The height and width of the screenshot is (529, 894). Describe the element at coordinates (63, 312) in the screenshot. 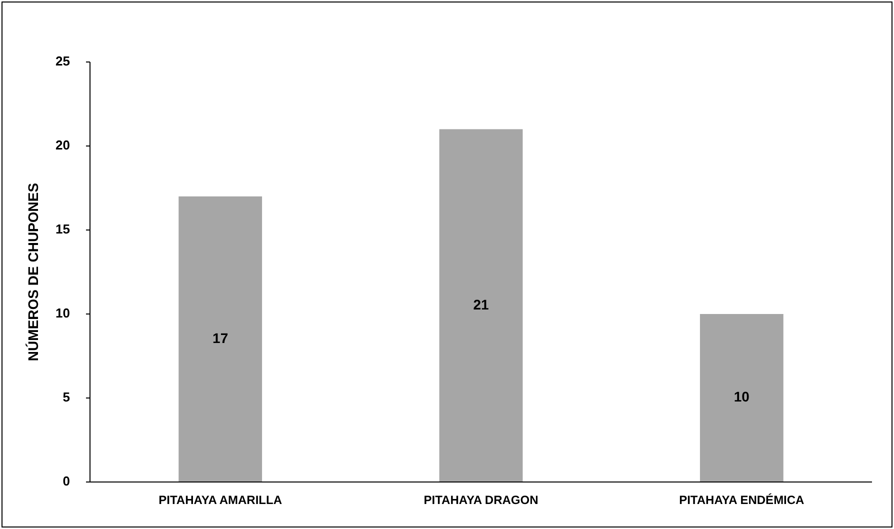

I see `y-tick-label: 10` at that location.